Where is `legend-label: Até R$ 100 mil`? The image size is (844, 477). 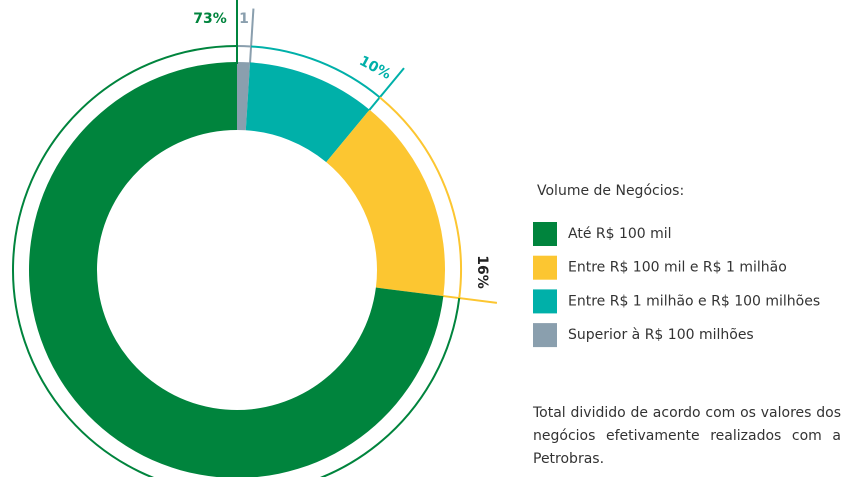 legend-label: Até R$ 100 mil is located at coordinates (620, 234).